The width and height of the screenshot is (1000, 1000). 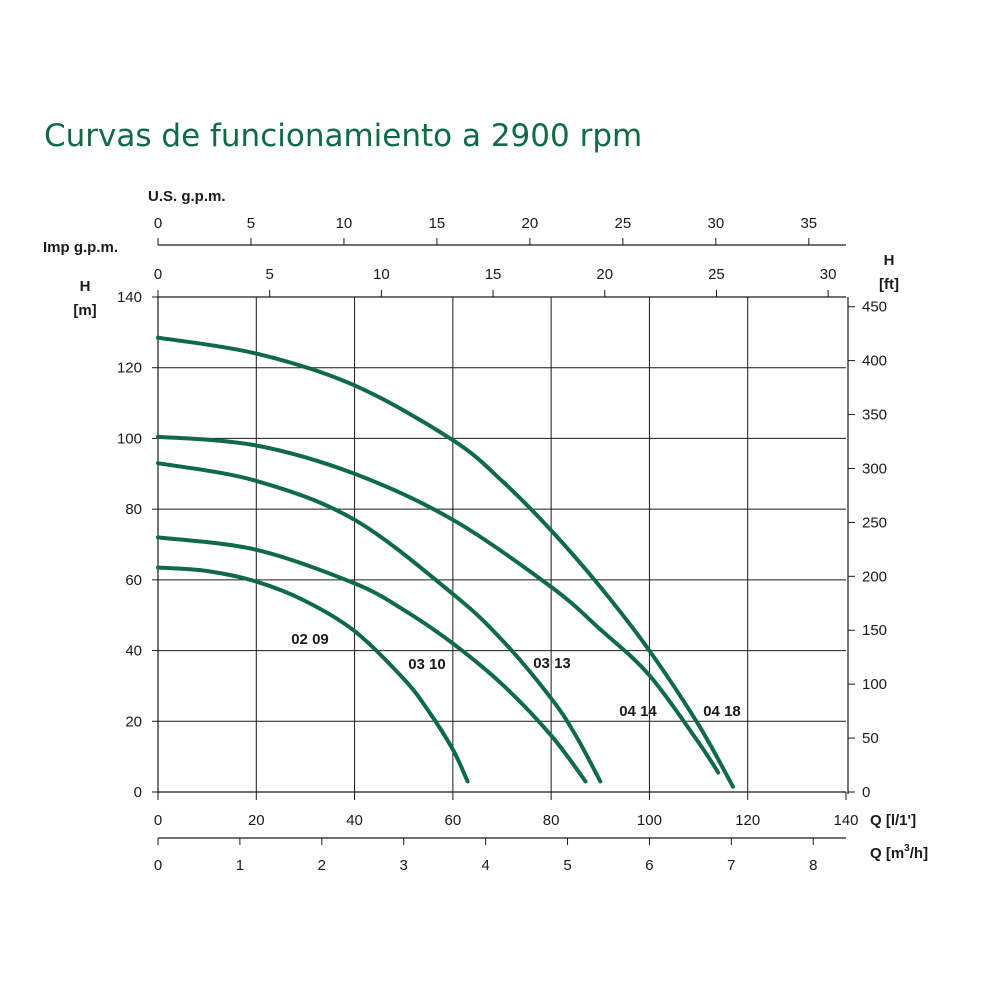 I want to click on y-tick-label-m: 140, so click(x=129, y=297).